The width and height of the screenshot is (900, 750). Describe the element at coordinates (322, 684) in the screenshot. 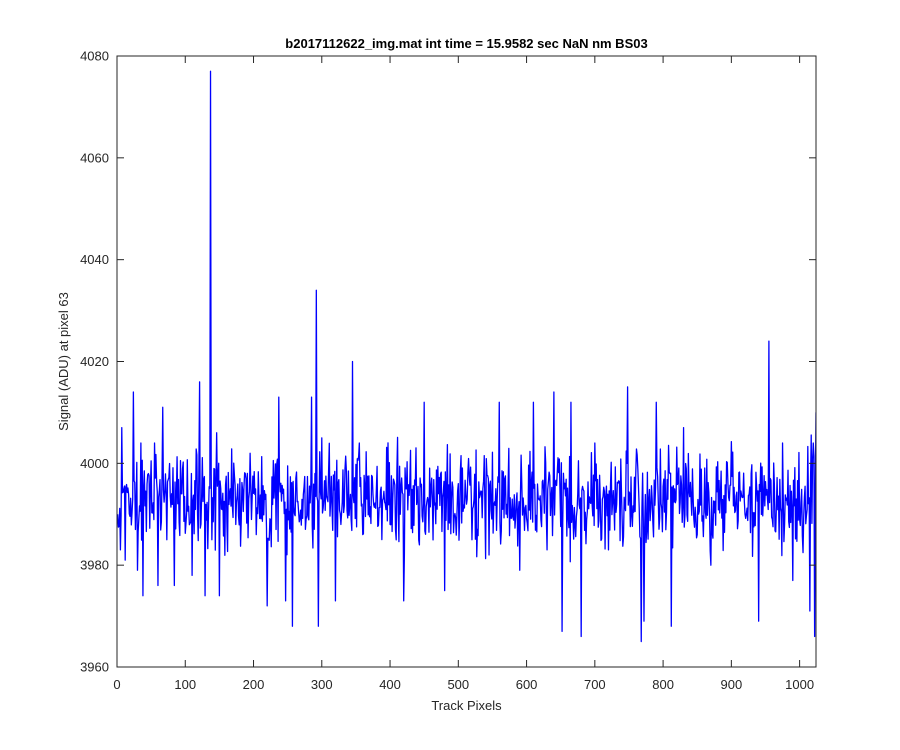

I see `x-tick-label: 300` at that location.